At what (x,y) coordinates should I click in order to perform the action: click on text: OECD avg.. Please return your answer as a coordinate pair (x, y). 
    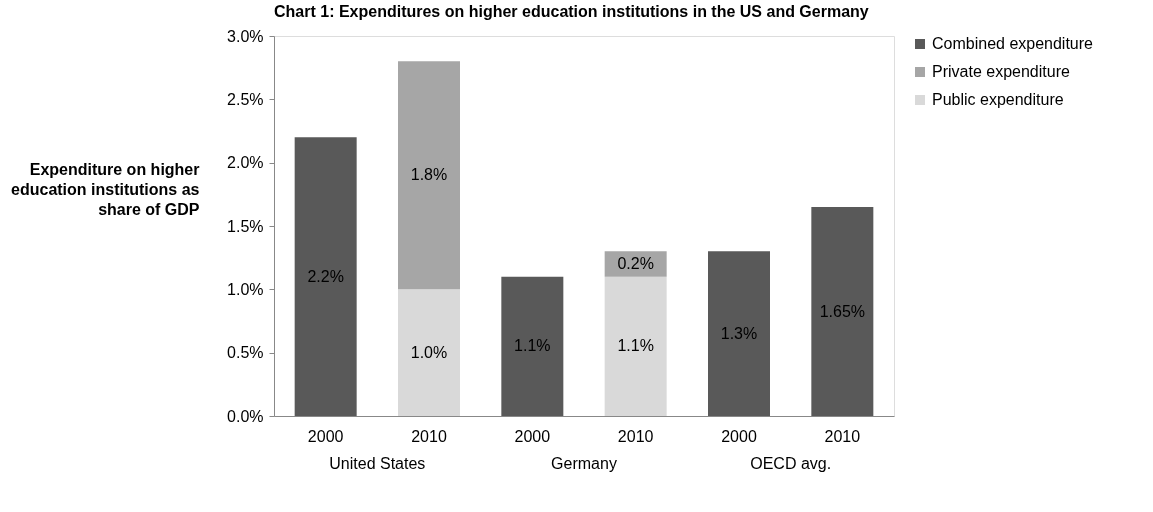
    Looking at the image, I should click on (791, 463).